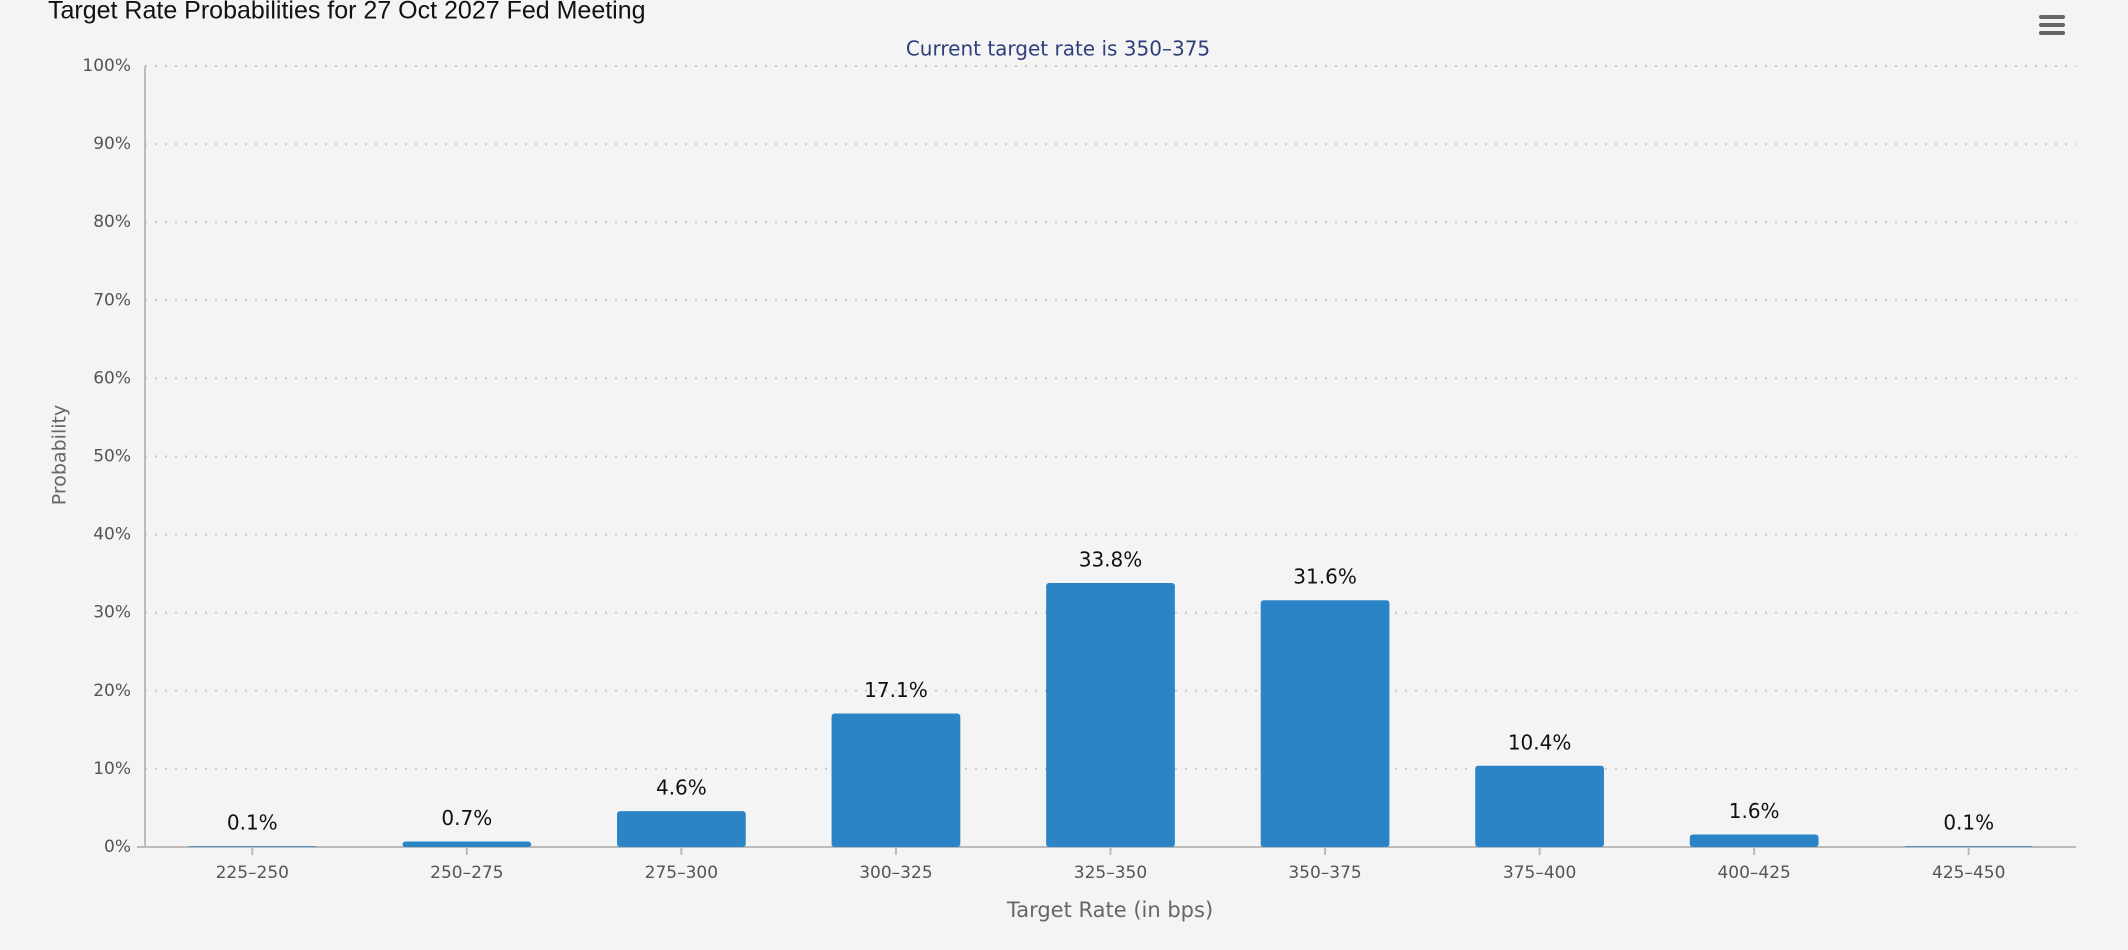  Describe the element at coordinates (112, 300) in the screenshot. I see `y-tick-label: 70%` at that location.